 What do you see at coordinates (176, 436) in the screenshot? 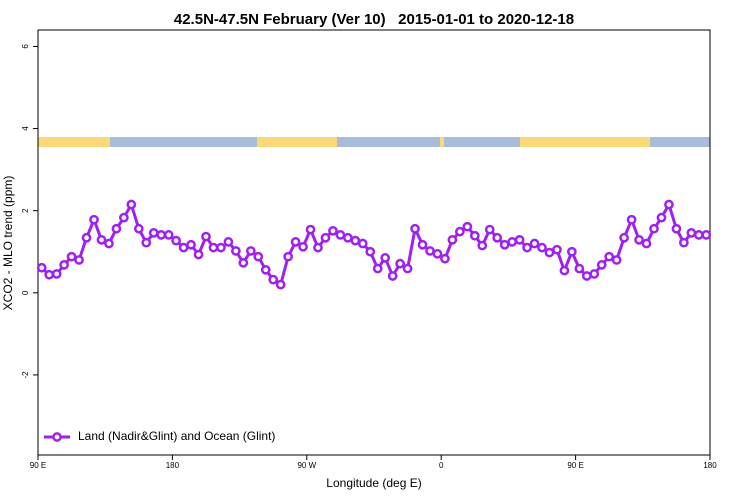
I see `legend-label: Land (Nadir&Glint) and Ocean (Glint)` at bounding box center [176, 436].